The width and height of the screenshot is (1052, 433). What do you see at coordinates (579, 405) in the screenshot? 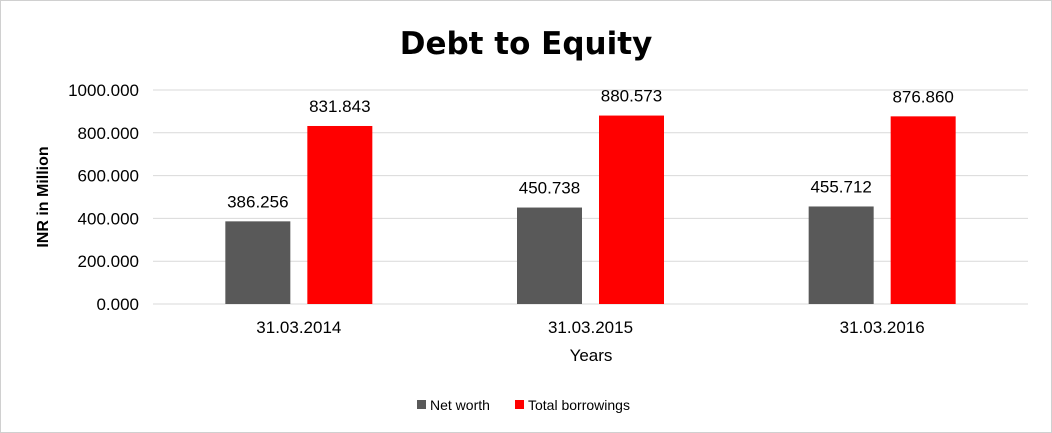
I see `legend-label: Total borrowings` at bounding box center [579, 405].